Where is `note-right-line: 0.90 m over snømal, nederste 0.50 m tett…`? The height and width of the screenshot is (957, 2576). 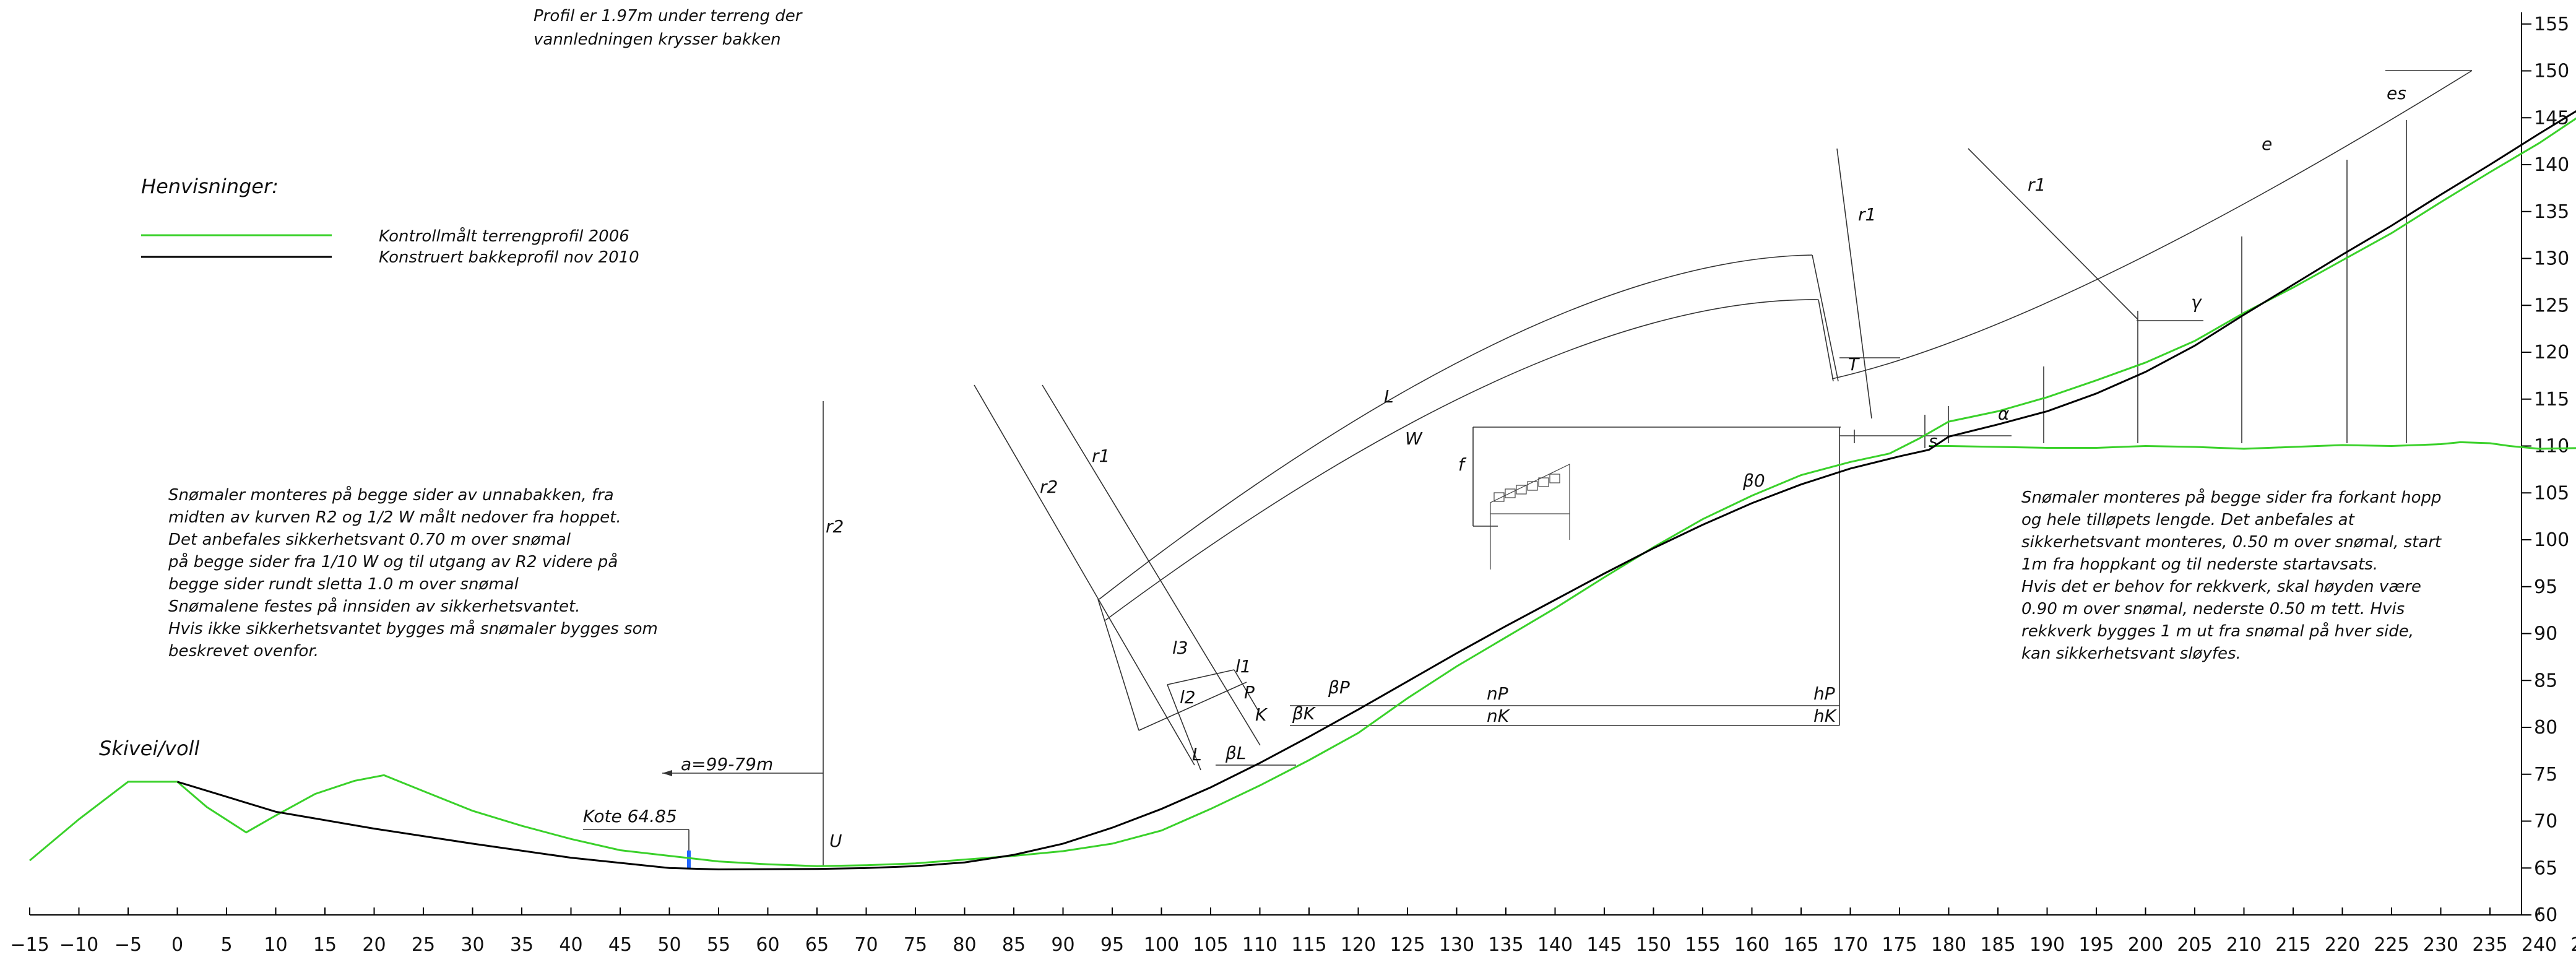 note-right-line: 0.90 m over snømal, nederste 0.50 m tett… is located at coordinates (2213, 609).